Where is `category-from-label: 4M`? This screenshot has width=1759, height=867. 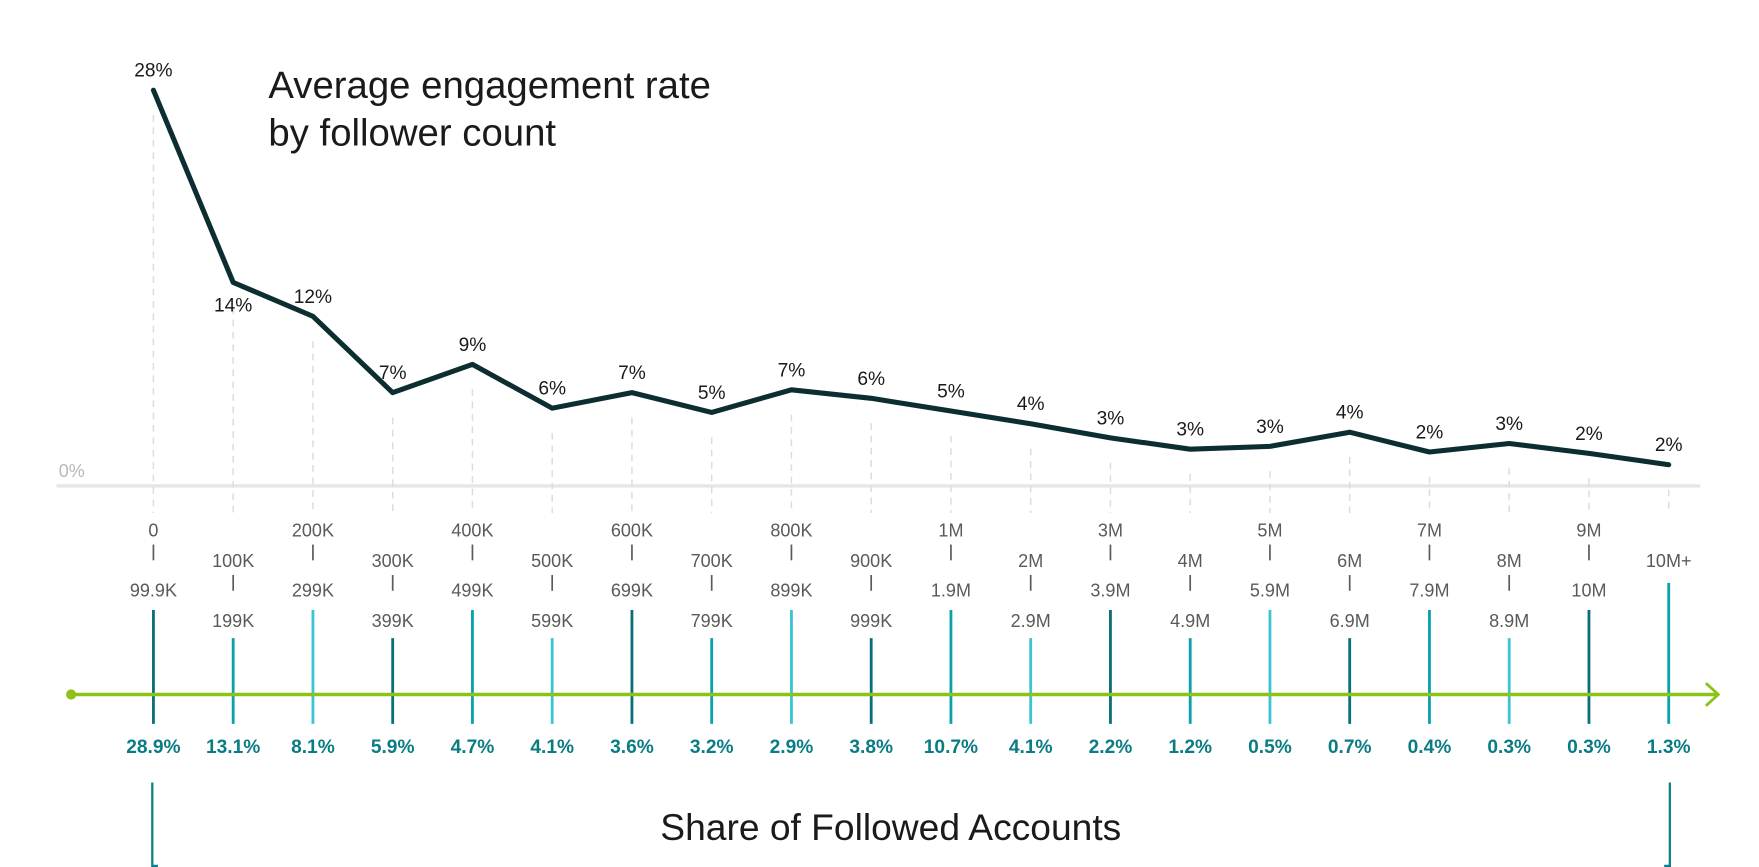 category-from-label: 4M is located at coordinates (1190, 561).